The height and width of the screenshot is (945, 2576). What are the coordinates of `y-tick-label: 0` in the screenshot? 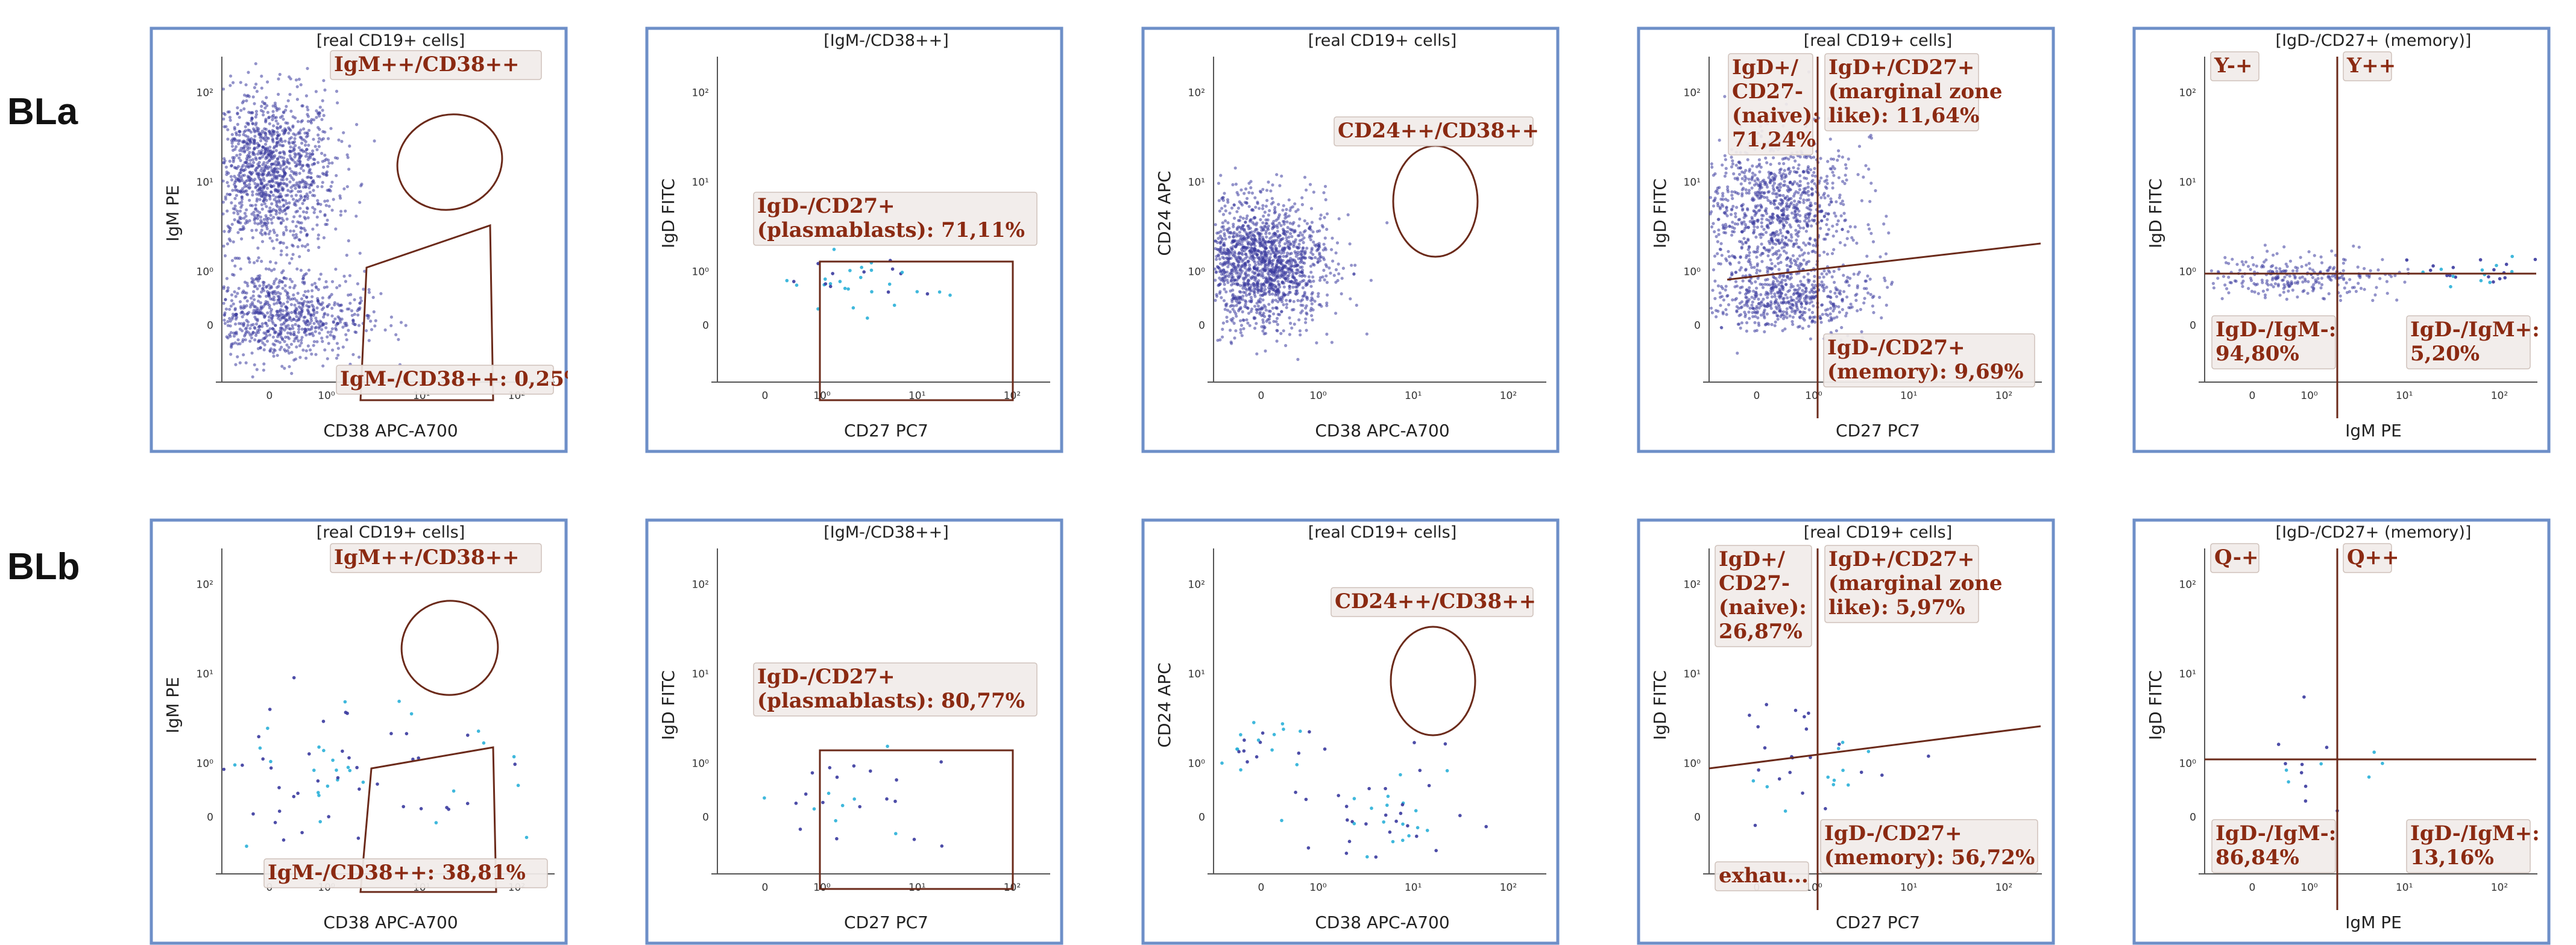 It's located at (210, 326).